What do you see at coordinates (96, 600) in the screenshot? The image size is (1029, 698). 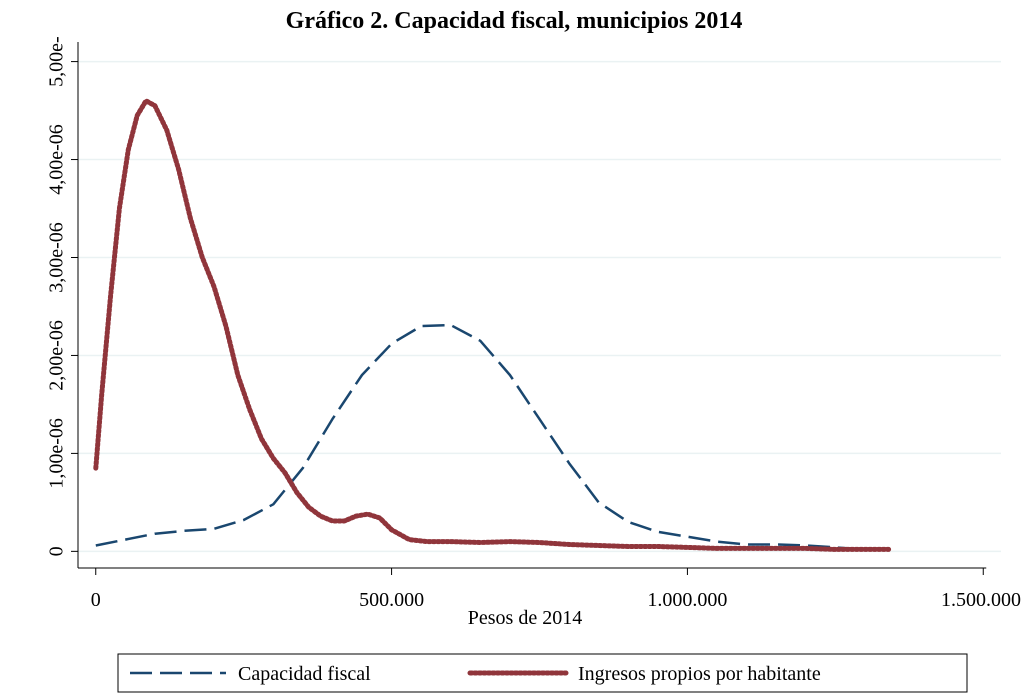 I see `x-tick-label: 0` at bounding box center [96, 600].